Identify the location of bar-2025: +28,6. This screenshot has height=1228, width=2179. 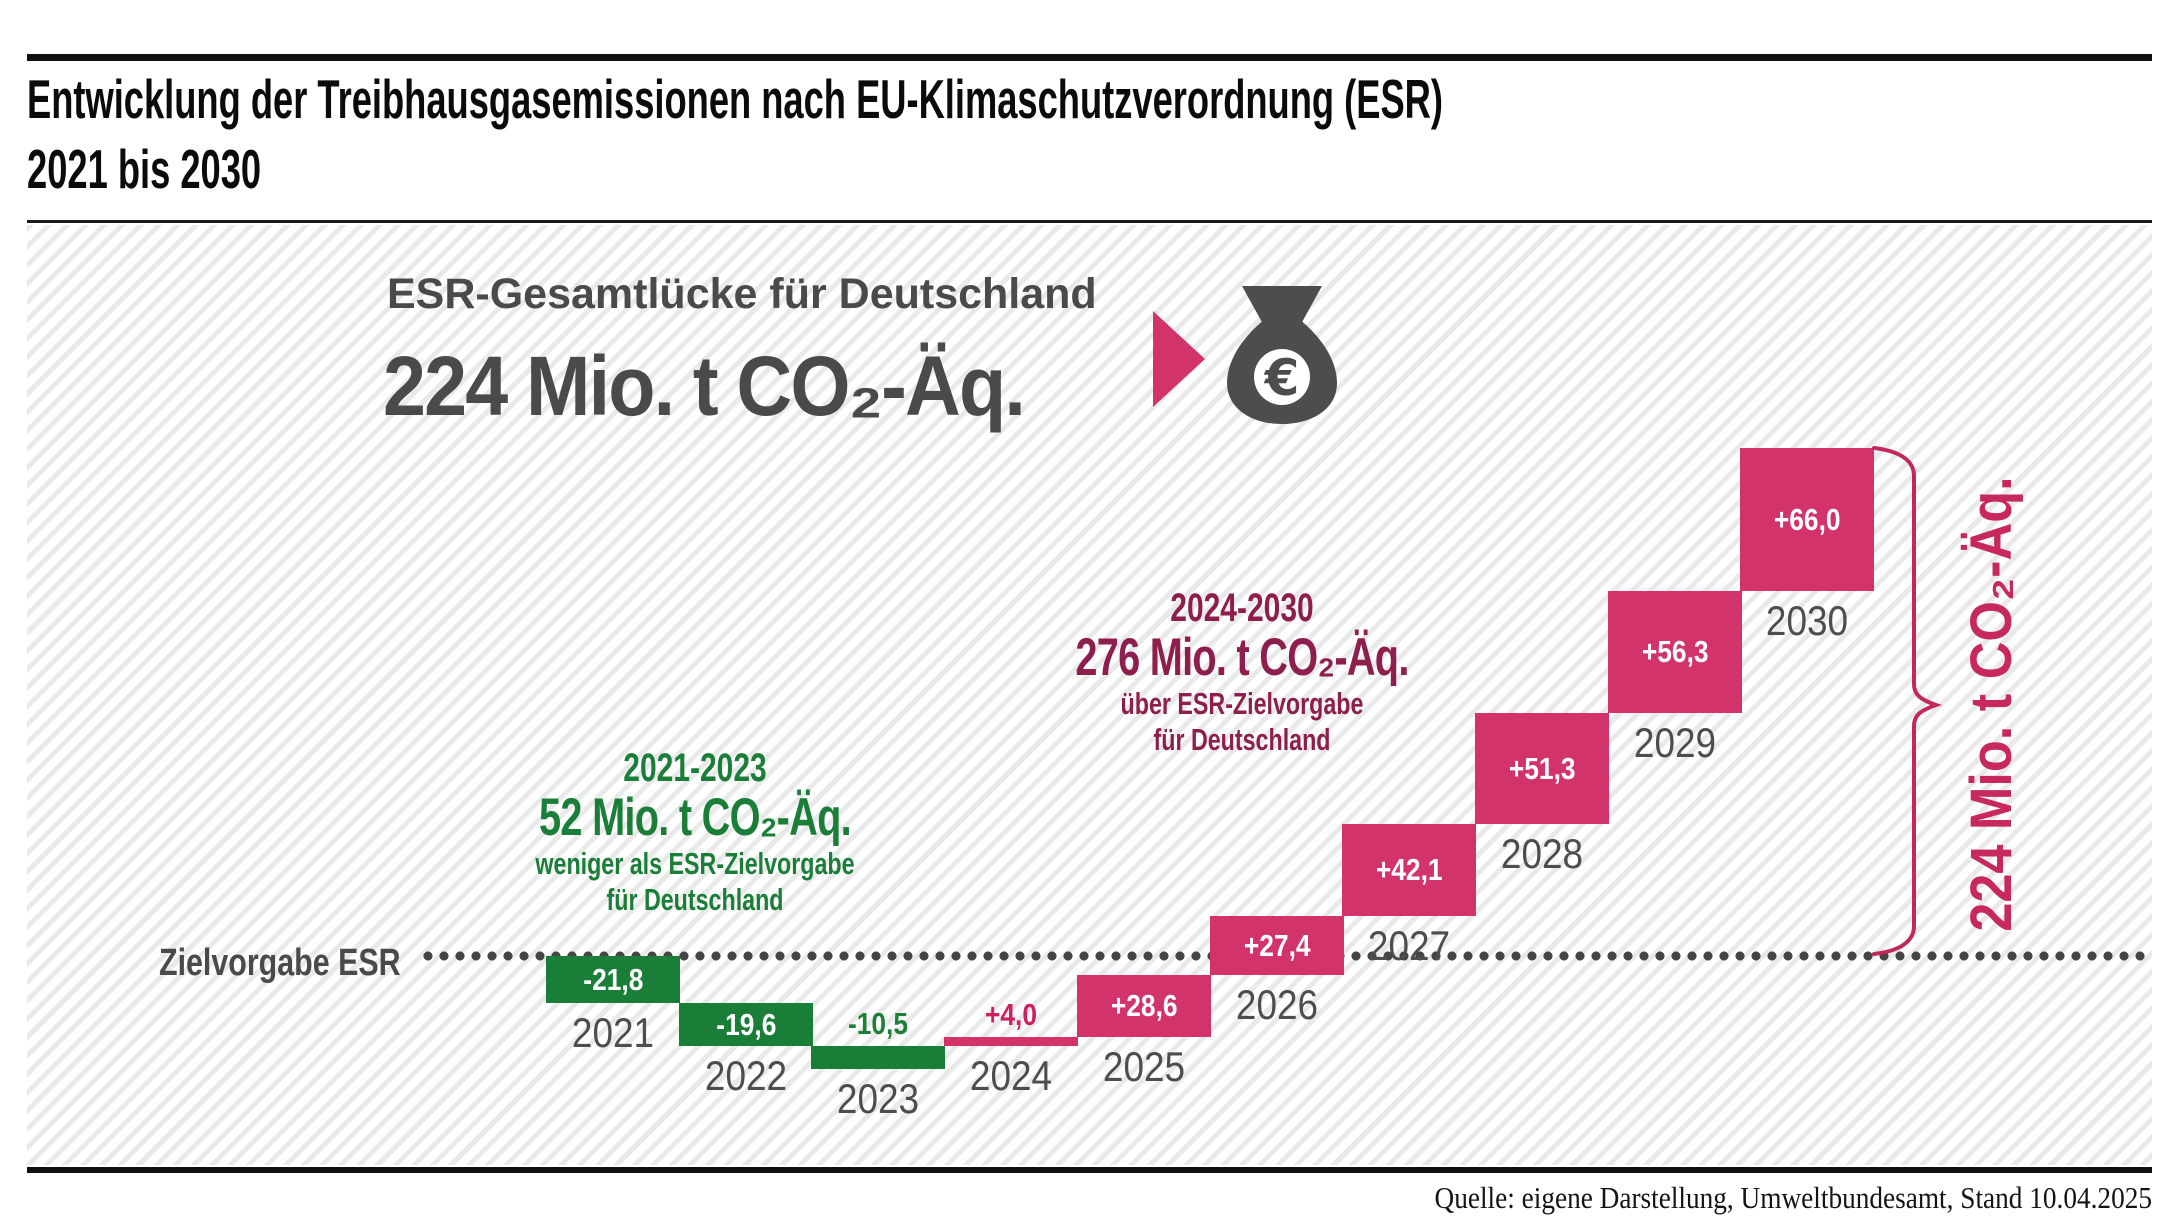
(1144, 1006).